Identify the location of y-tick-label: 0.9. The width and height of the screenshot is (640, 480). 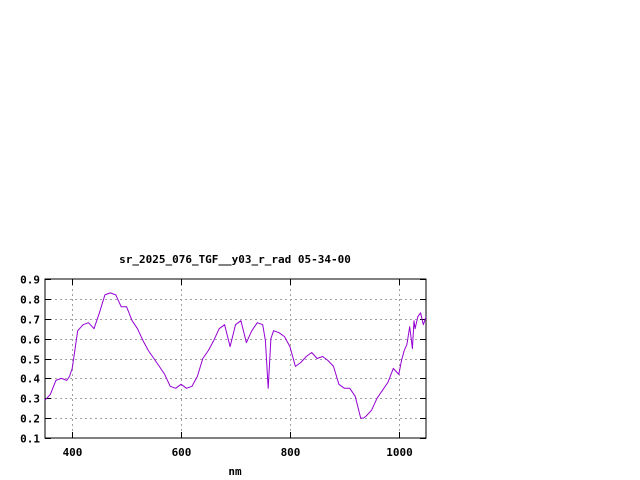
(30, 280).